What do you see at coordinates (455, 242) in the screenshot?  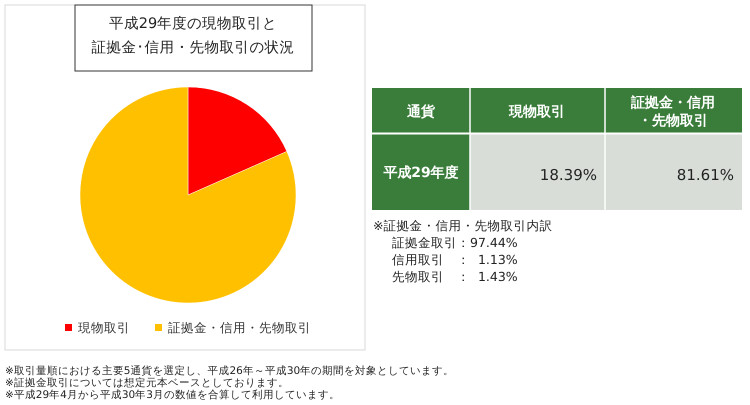 I see `text: 証拠金取引：97.44%` at bounding box center [455, 242].